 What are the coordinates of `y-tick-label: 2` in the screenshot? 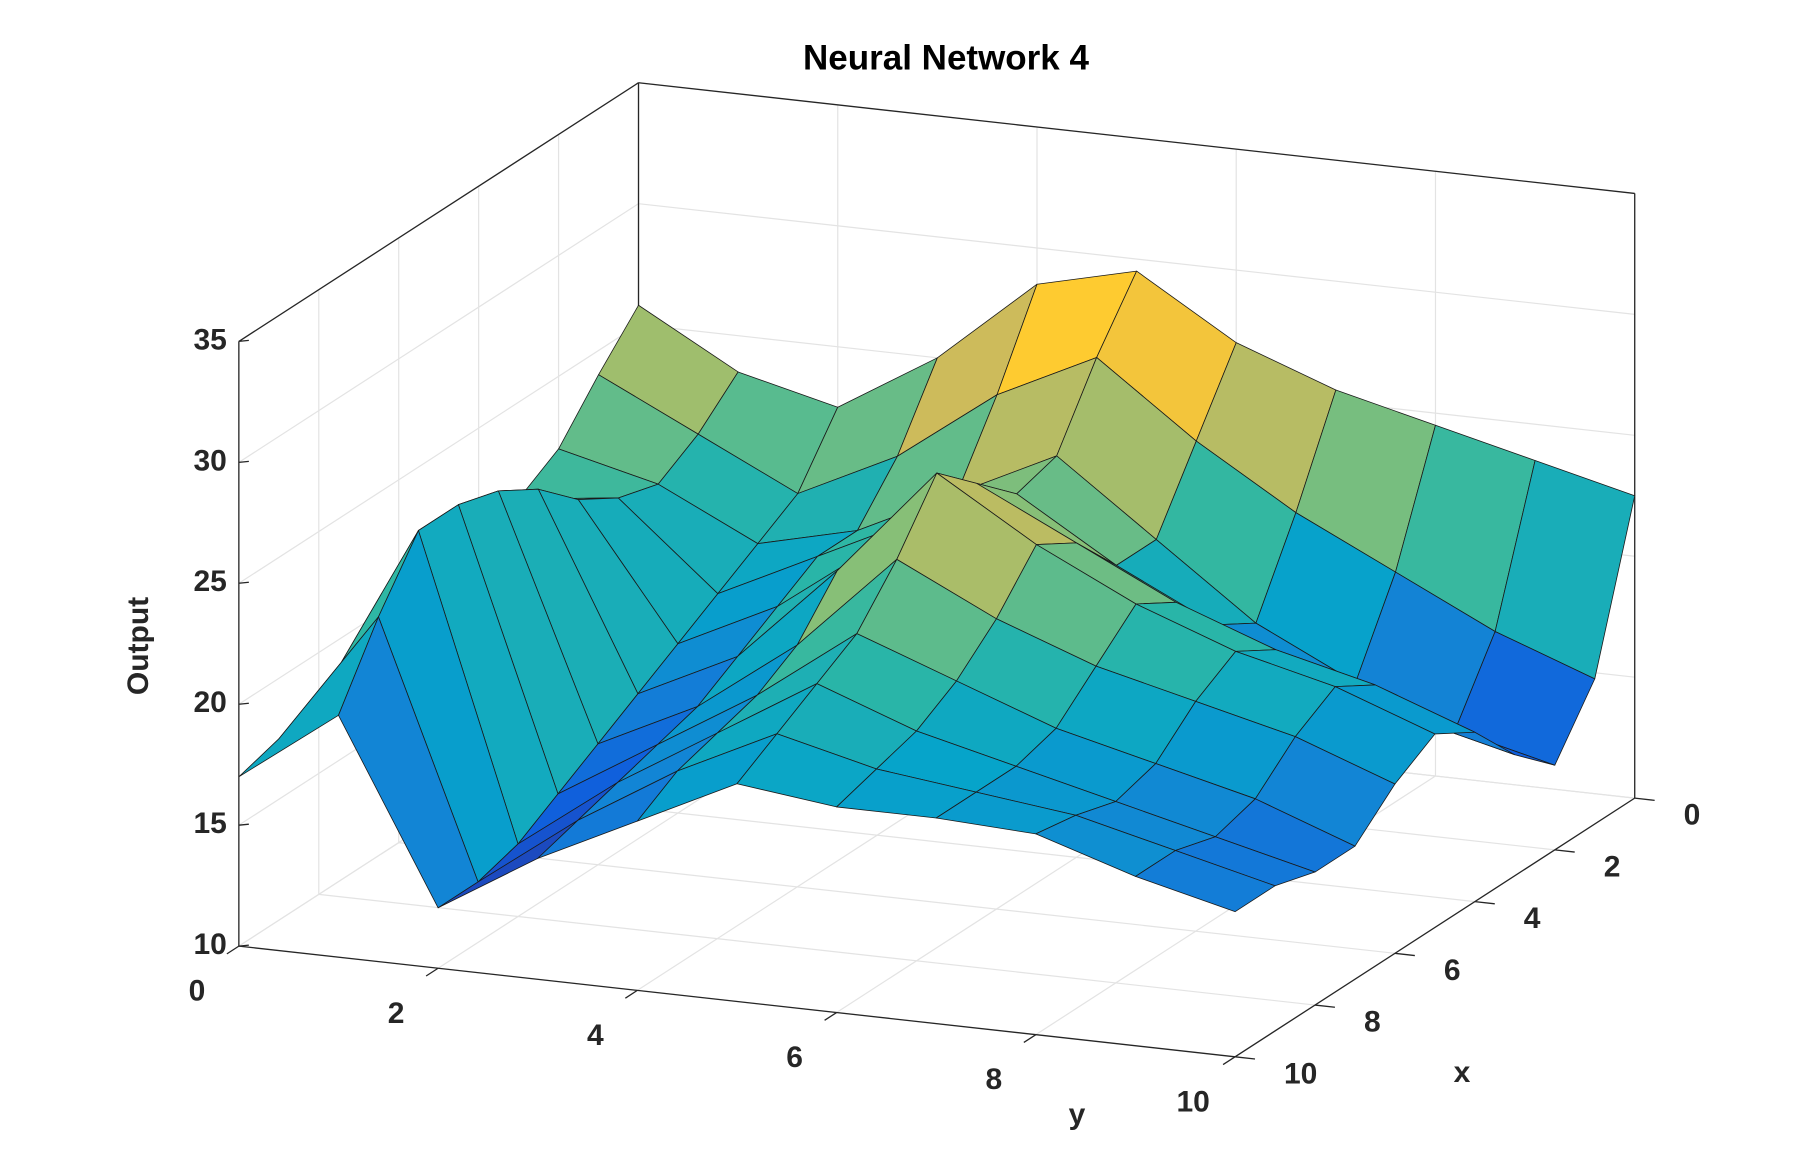 It's located at (396, 1013).